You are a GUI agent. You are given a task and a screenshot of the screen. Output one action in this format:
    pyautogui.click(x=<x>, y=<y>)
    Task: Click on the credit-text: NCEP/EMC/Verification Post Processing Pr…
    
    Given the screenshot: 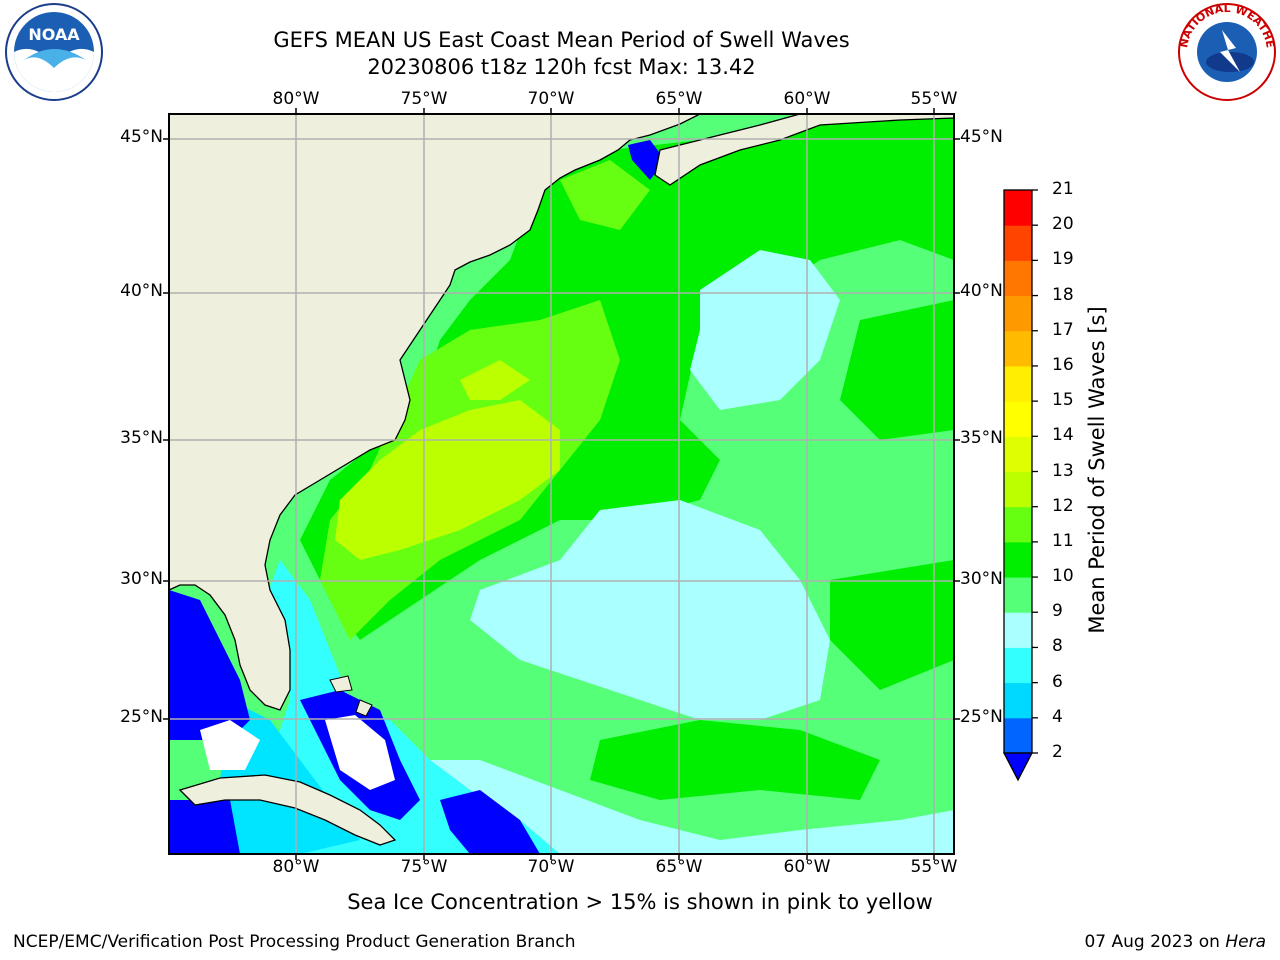 What is the action you would take?
    pyautogui.click(x=294, y=942)
    